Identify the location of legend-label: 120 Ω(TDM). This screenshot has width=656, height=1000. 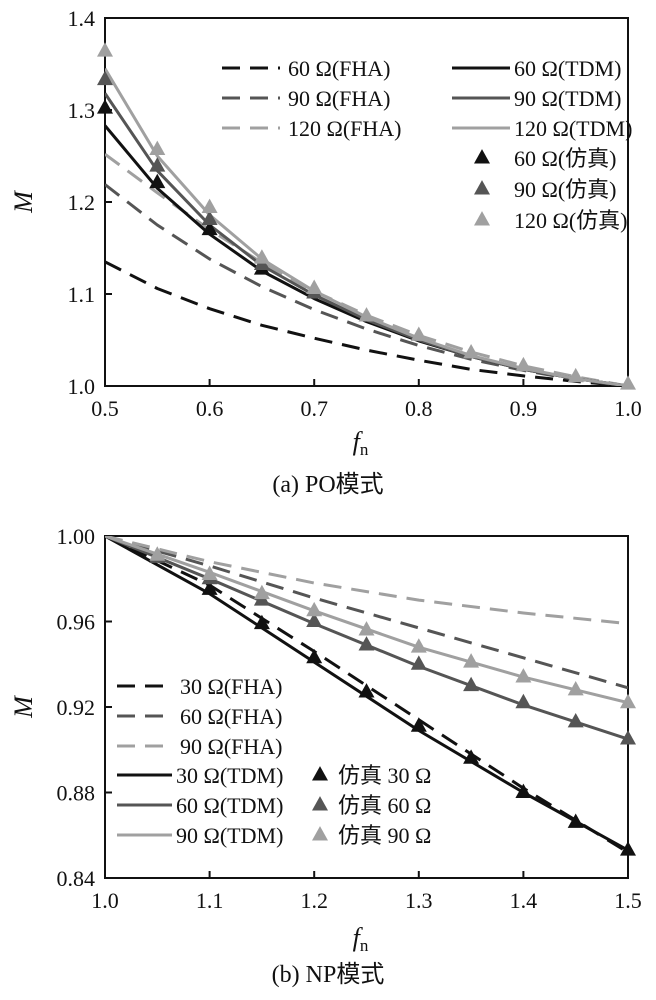
(573, 128).